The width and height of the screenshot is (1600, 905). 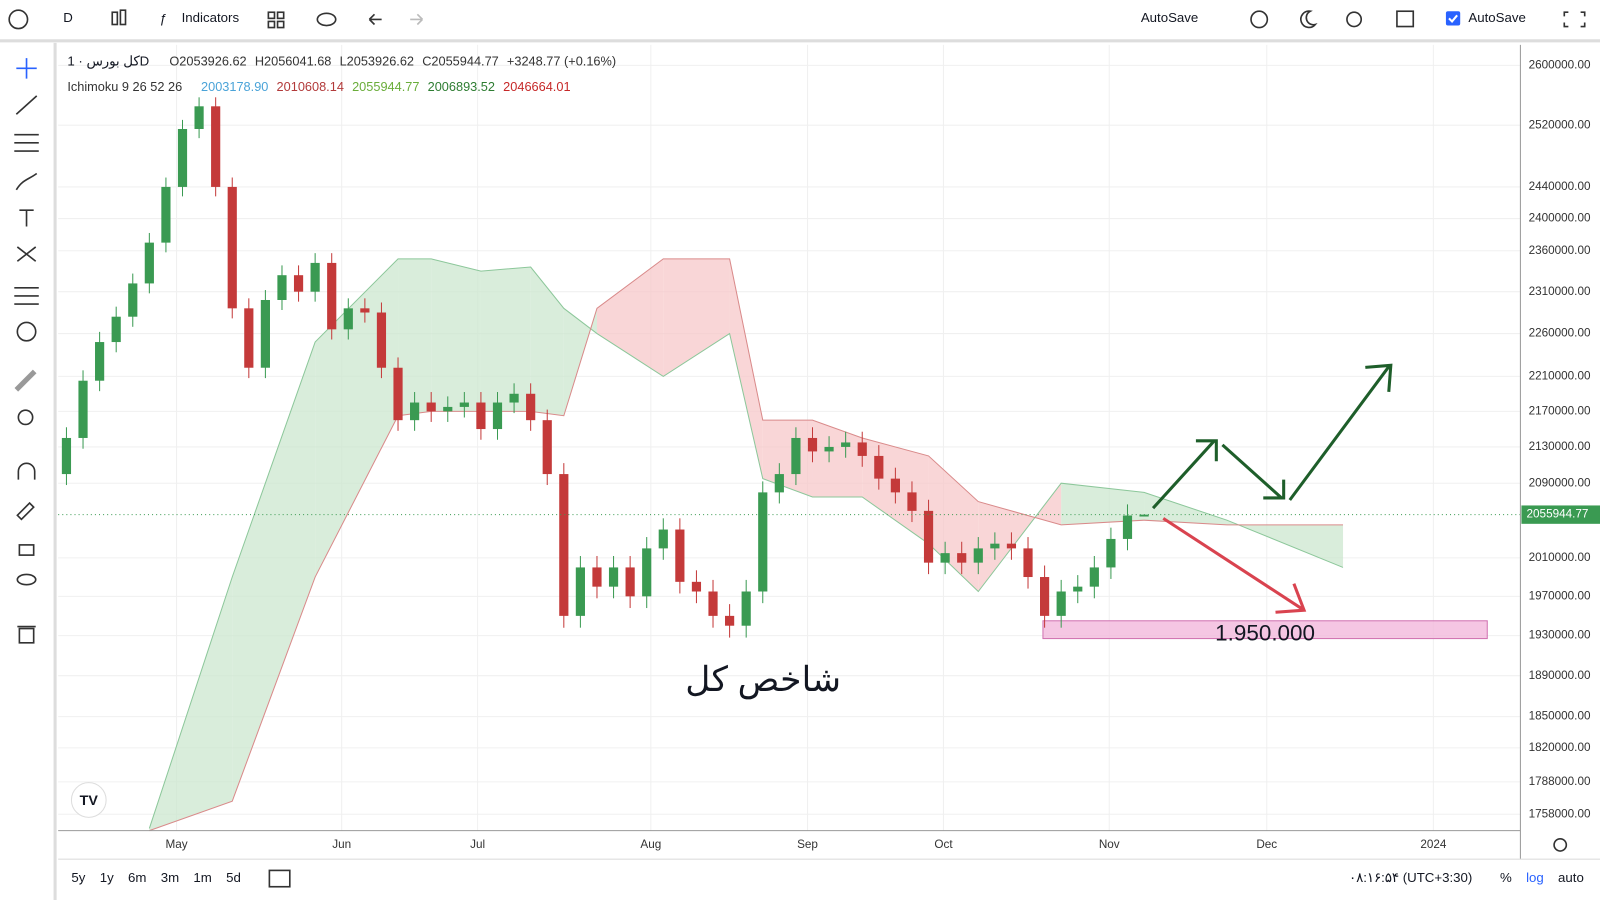 I want to click on range-button: 1y, so click(x=107, y=877).